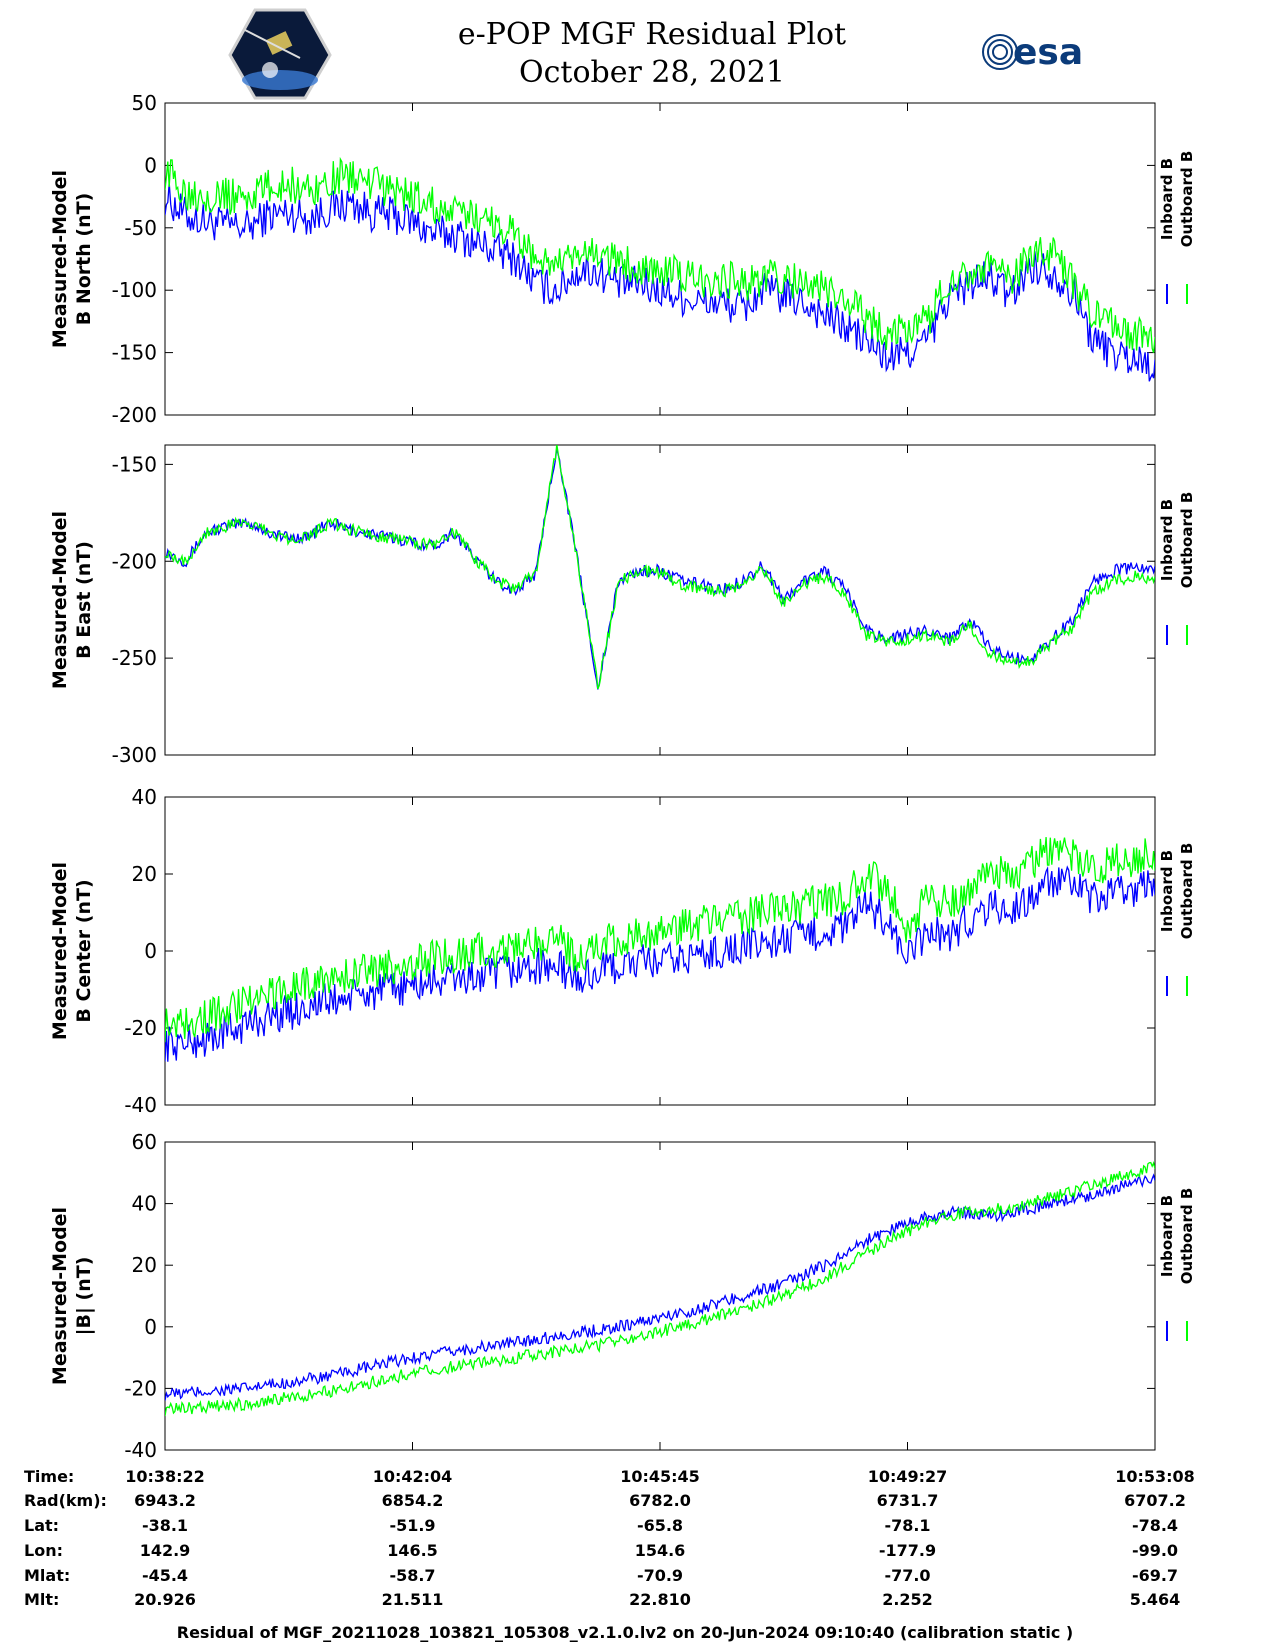 The height and width of the screenshot is (1650, 1275). I want to click on y-tick-label: -100, so click(134, 290).